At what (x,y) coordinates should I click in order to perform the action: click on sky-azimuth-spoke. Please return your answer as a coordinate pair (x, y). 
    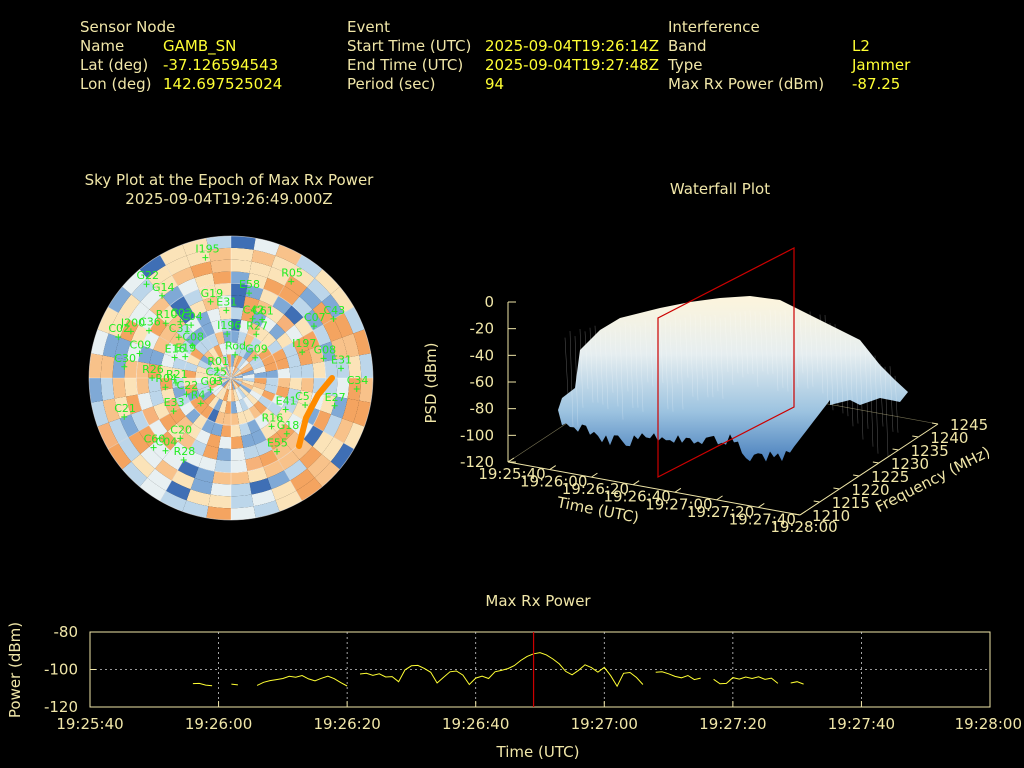
    Looking at the image, I should click on (292, 342).